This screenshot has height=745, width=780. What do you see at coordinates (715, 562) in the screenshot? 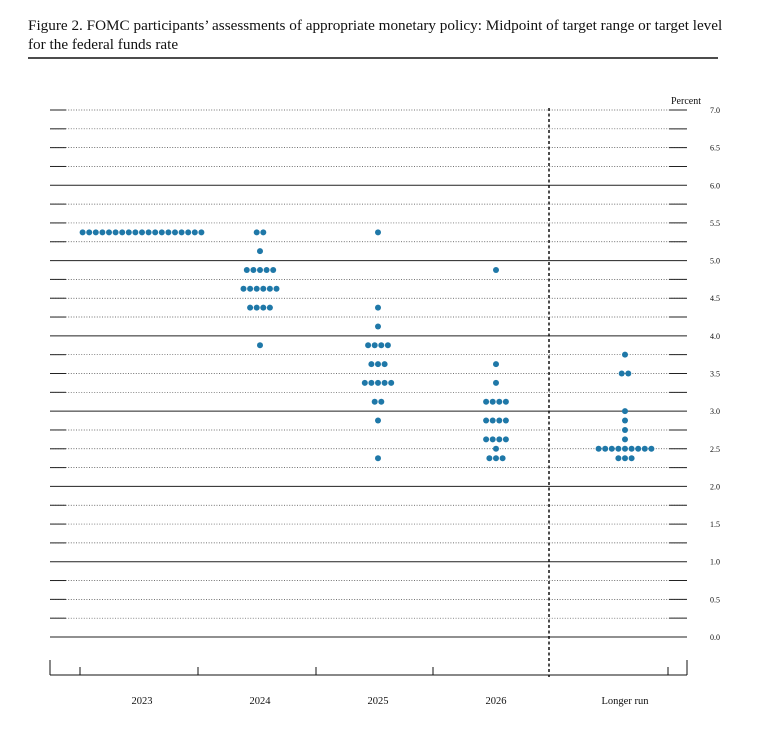
I see `y-tick-label: 1.0` at bounding box center [715, 562].